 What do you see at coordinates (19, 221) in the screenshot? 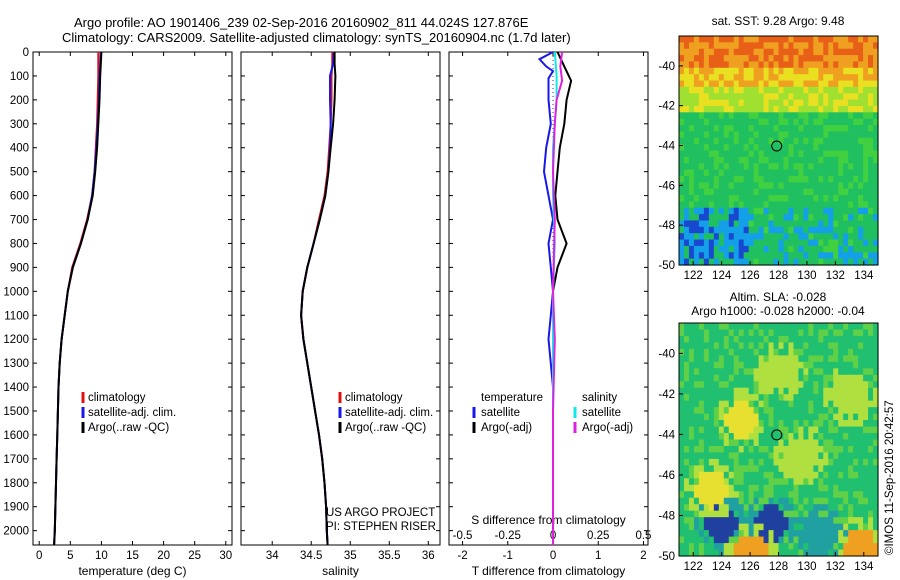
I see `depth-tick-label: 700` at bounding box center [19, 221].